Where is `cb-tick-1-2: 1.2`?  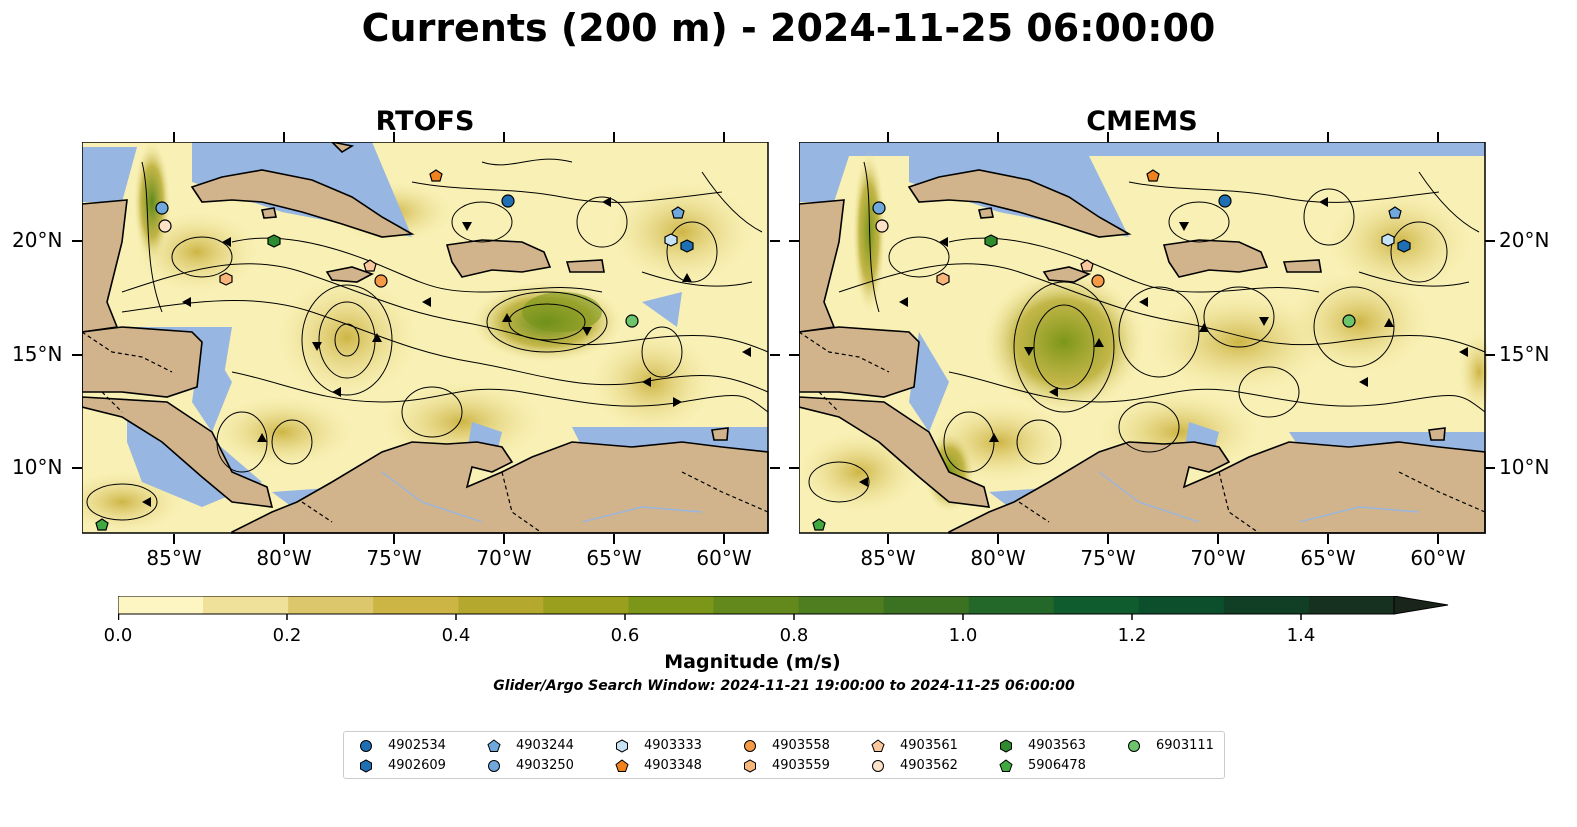
cb-tick-1-2: 1.2 is located at coordinates (1132, 635).